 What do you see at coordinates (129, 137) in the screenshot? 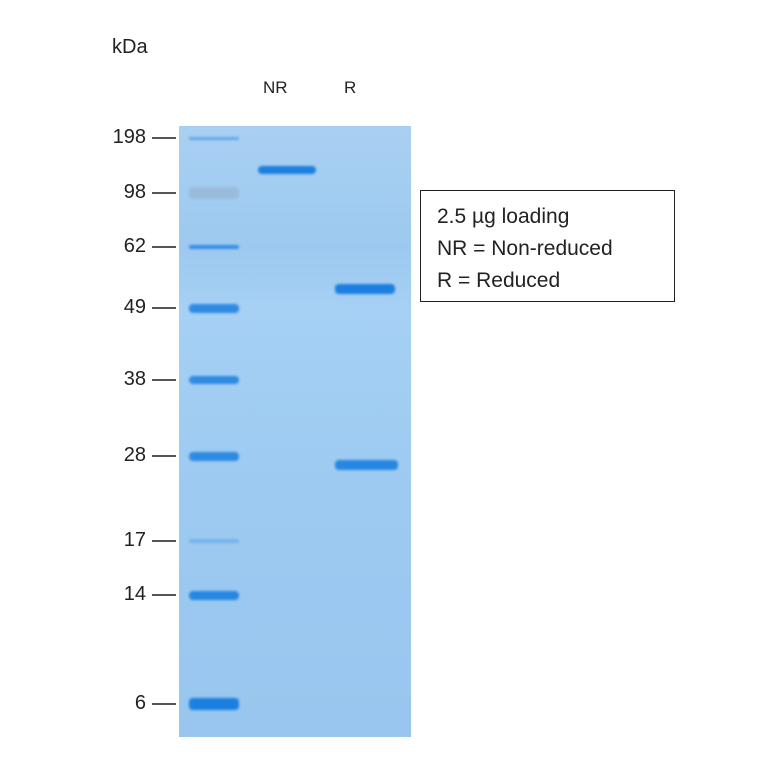
I see `marker-label: 198` at bounding box center [129, 137].